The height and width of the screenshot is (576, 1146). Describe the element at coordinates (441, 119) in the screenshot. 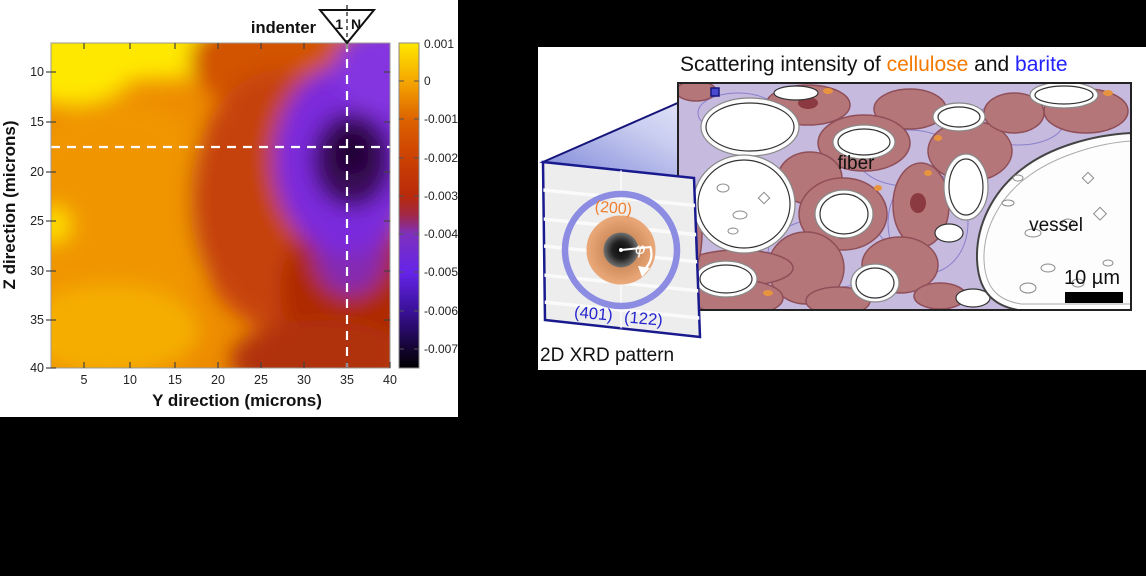

I see `colorbar-tick-label: -0.001` at that location.